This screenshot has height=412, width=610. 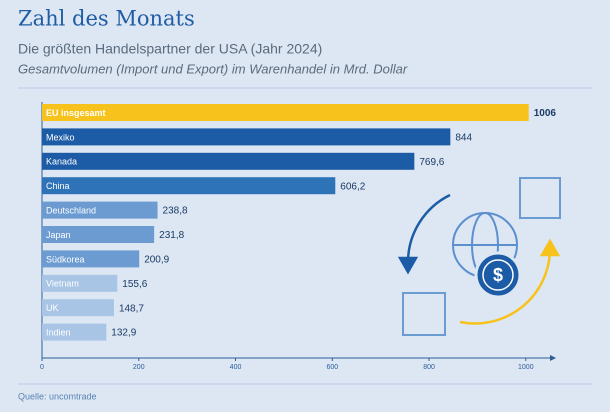 What do you see at coordinates (171, 235) in the screenshot?
I see `value-label: 231,8` at bounding box center [171, 235].